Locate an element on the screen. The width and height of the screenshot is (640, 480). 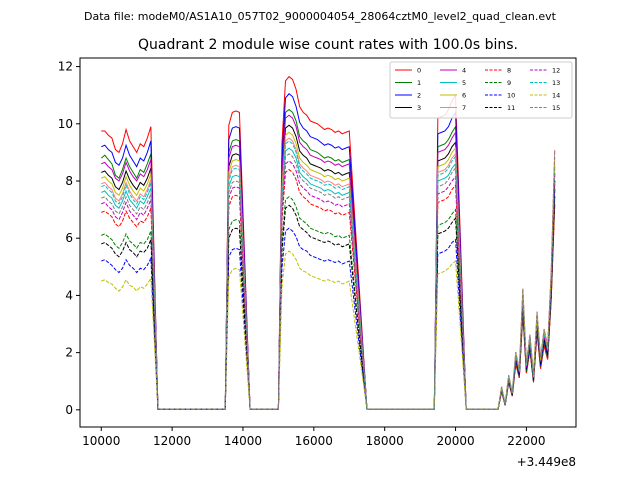
legend-label-0: 0 is located at coordinates (419, 71).